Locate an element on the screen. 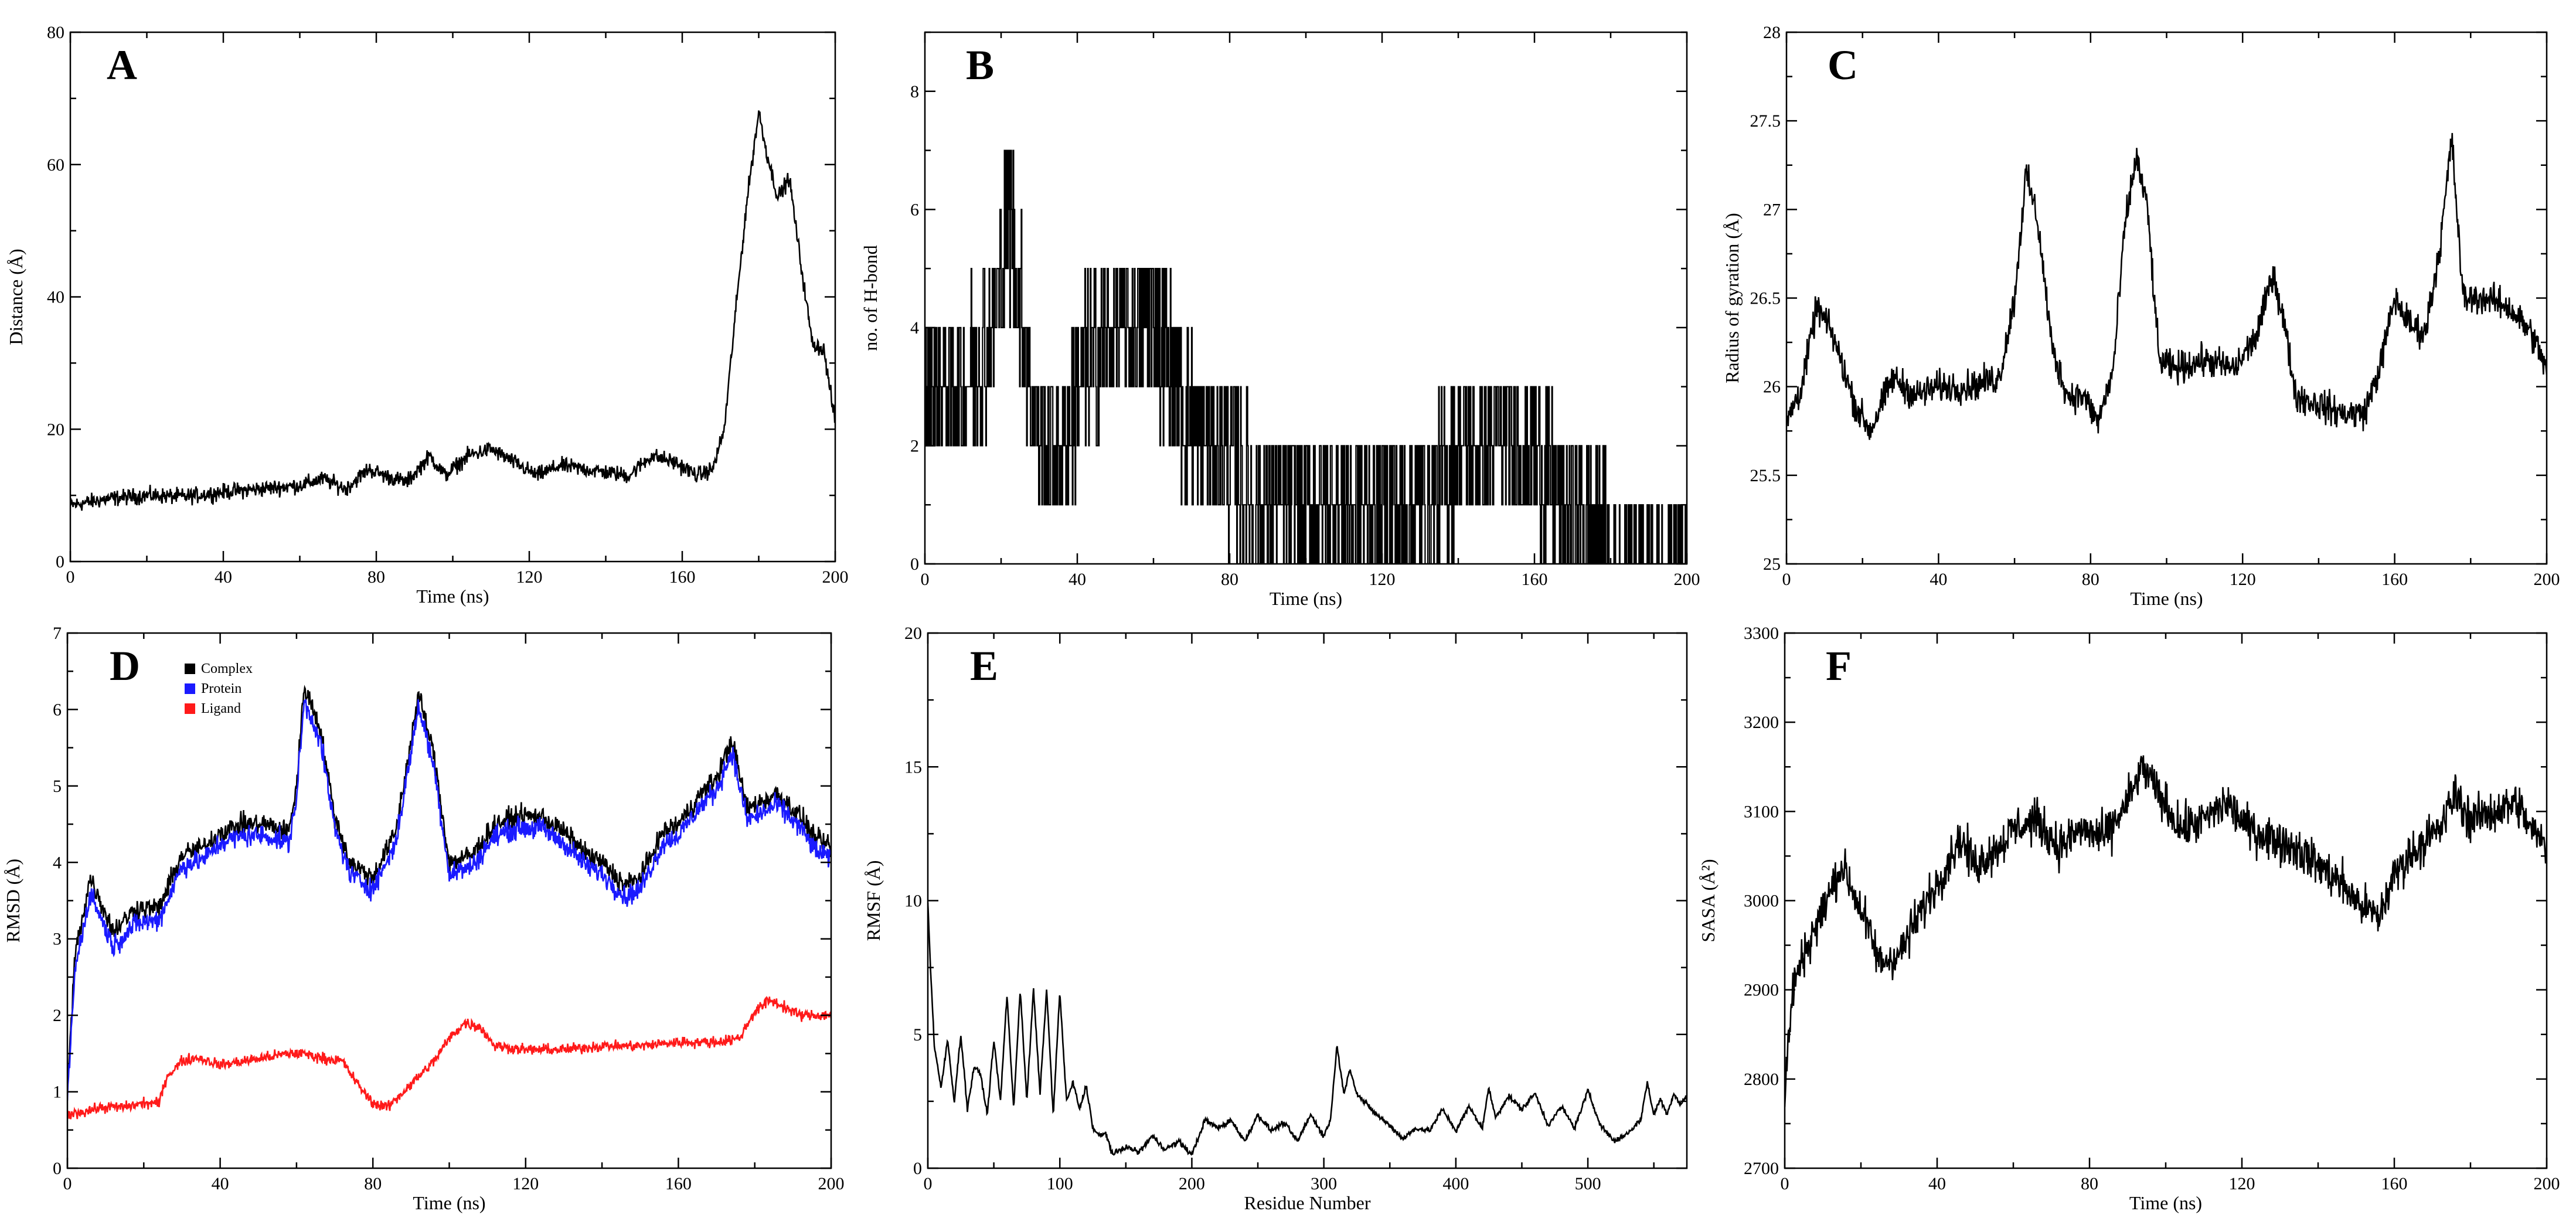 This screenshot has height=1228, width=2576. y-tick-label: 1 is located at coordinates (57, 1092).